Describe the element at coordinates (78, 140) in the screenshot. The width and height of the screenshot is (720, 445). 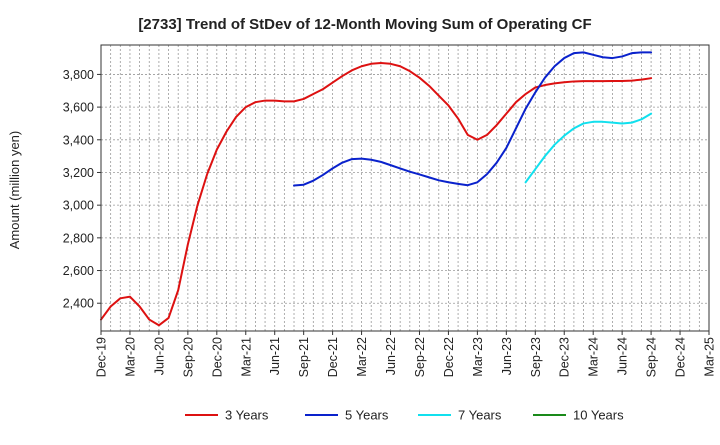
I see `y-tick-label: 3,400` at that location.